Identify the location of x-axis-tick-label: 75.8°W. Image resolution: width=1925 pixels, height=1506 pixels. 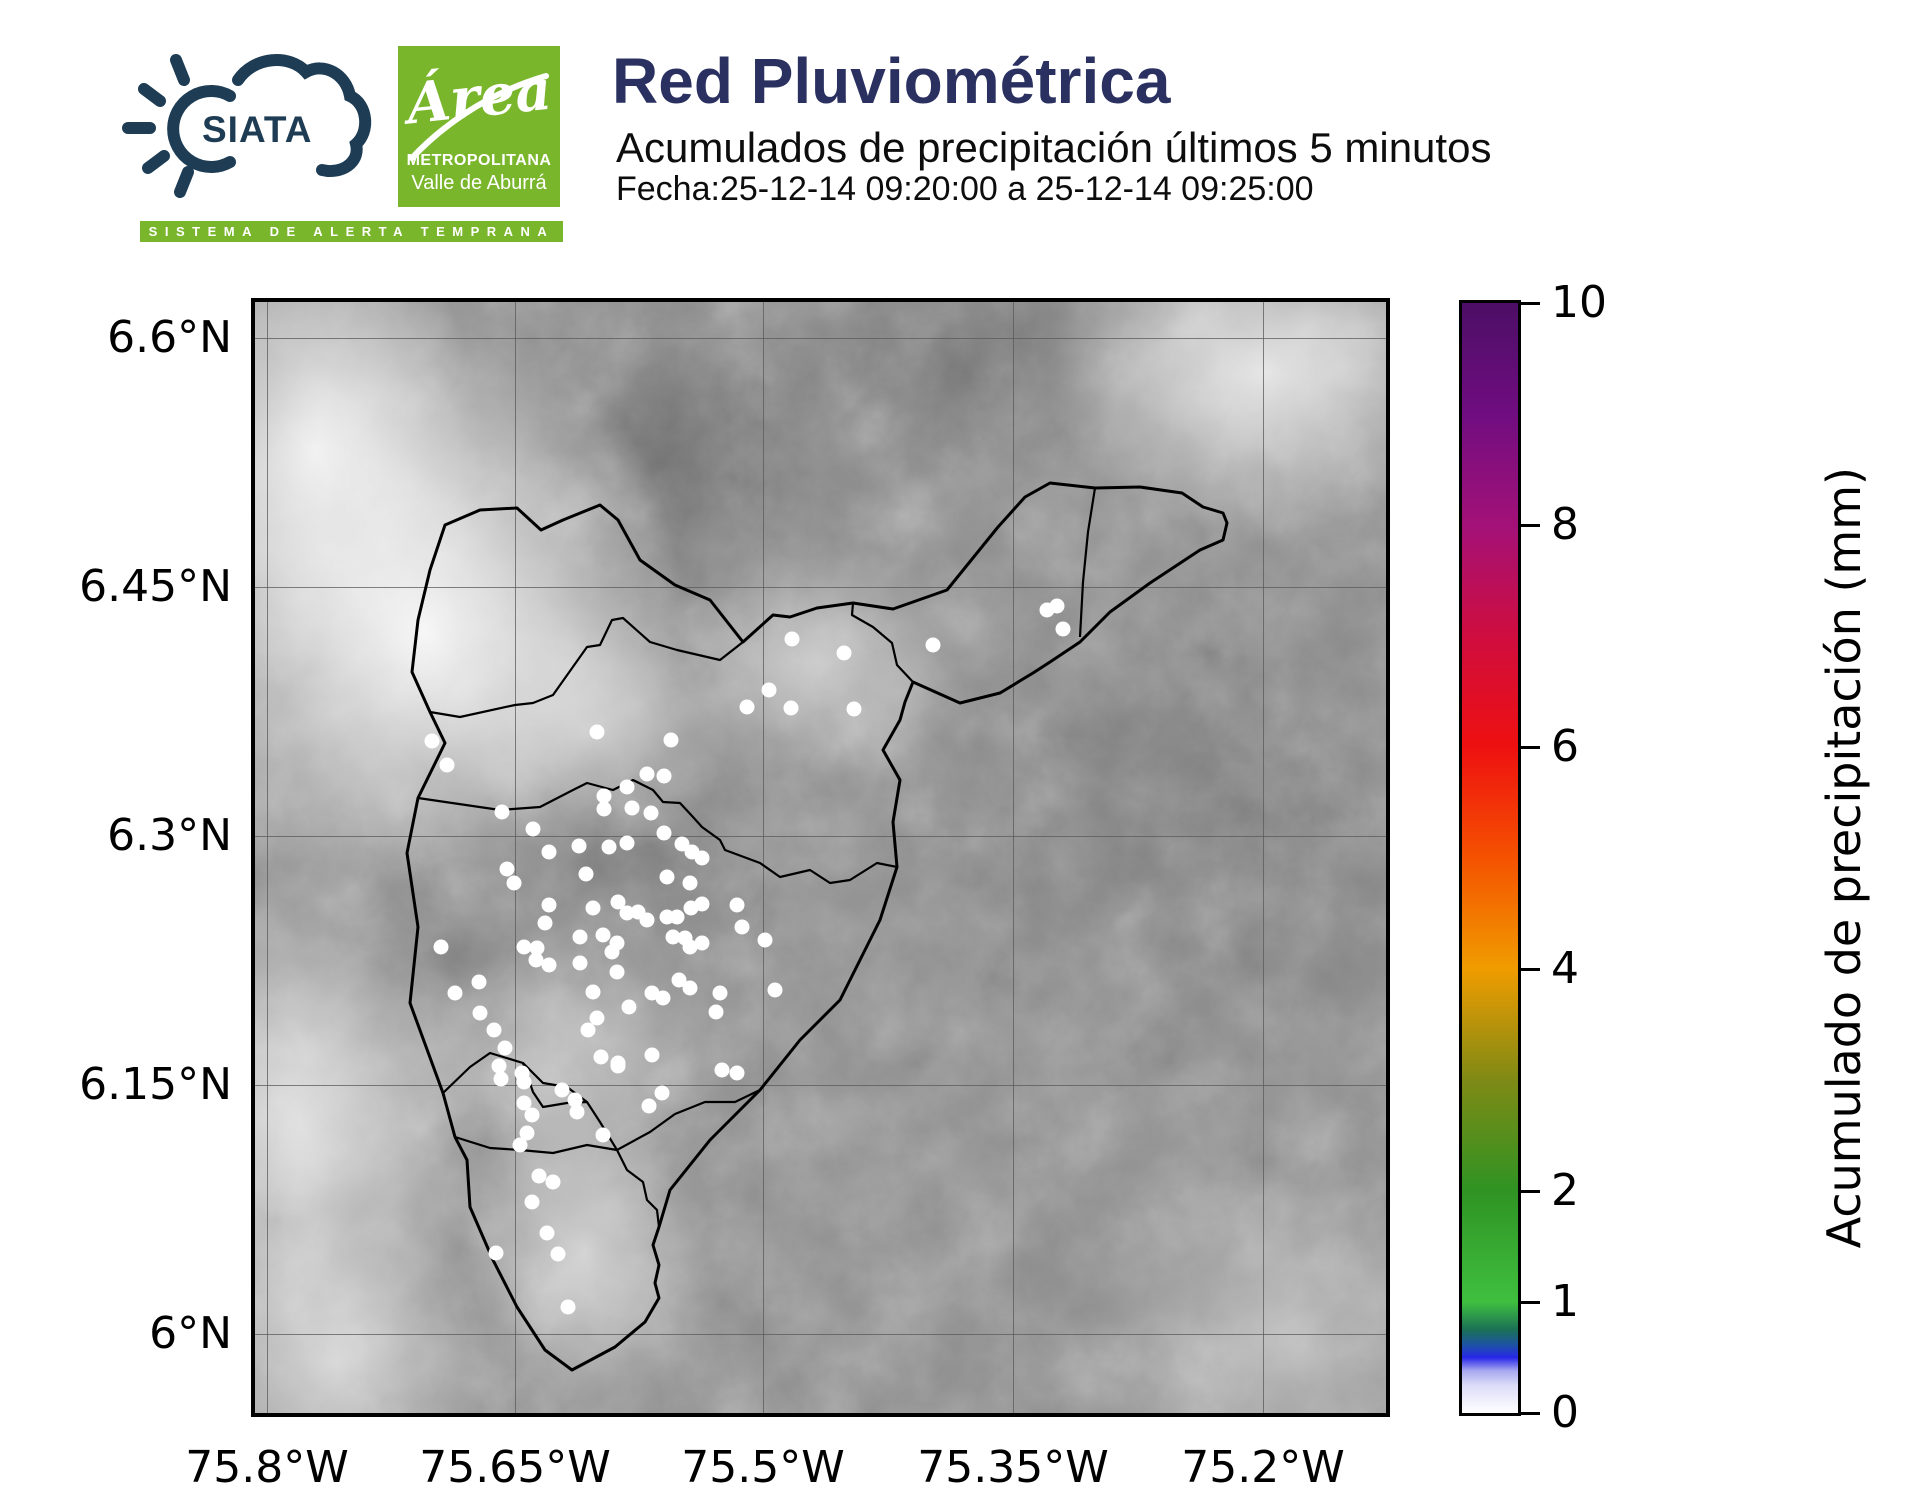
(267, 1467).